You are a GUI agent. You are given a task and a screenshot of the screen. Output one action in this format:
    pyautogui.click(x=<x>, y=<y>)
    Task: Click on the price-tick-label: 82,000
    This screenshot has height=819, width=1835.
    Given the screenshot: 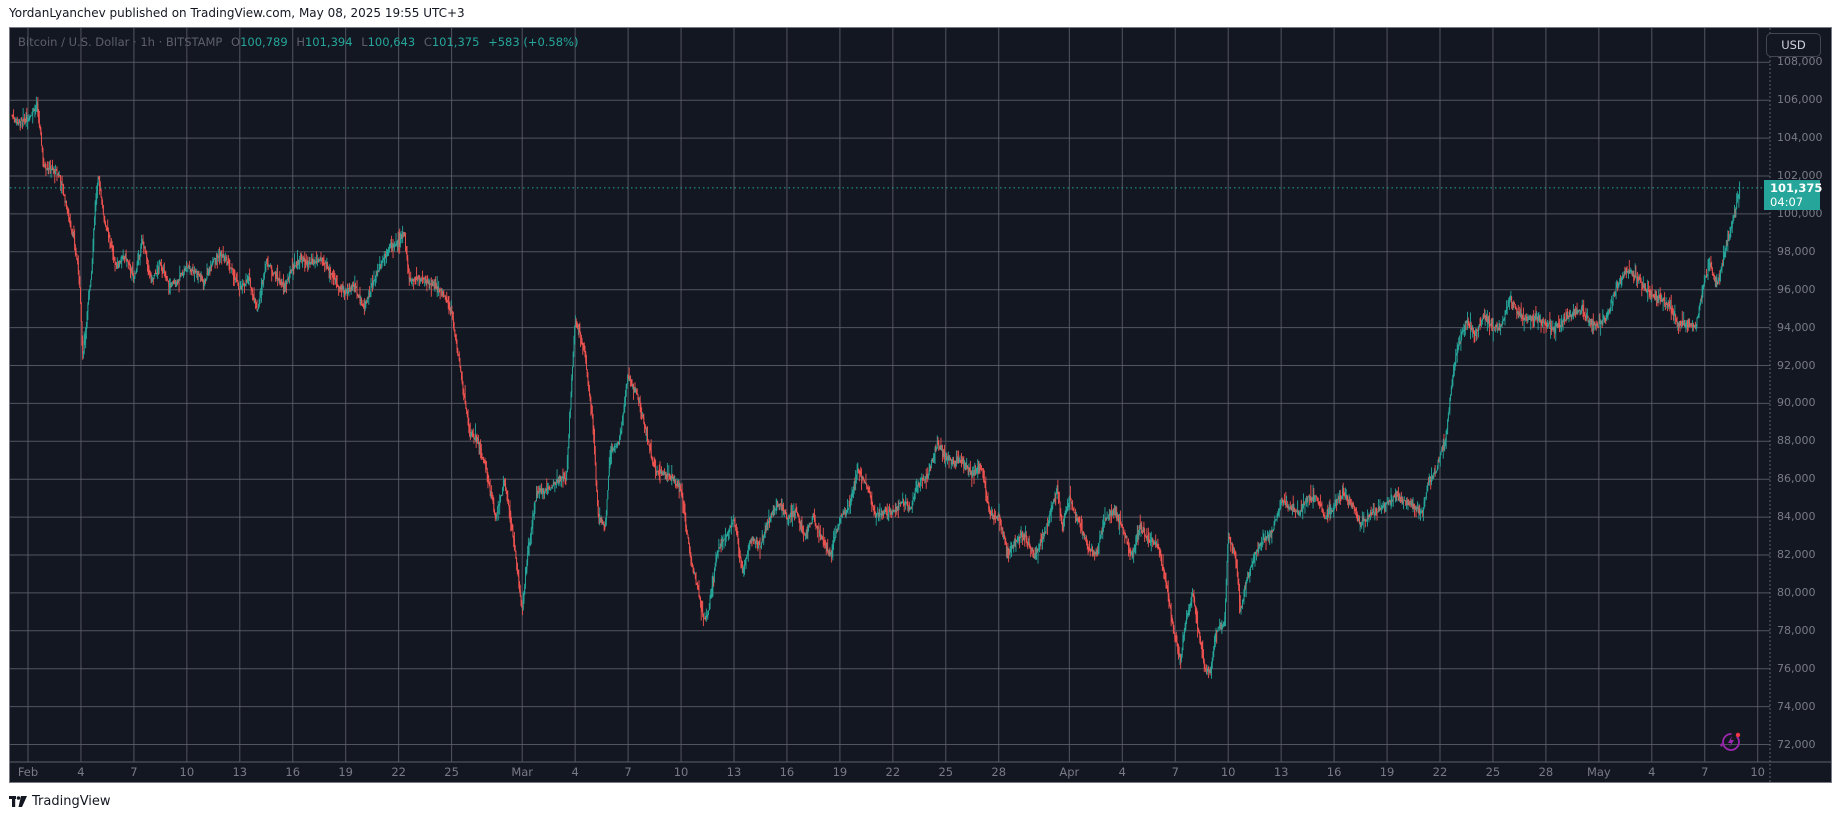 What is the action you would take?
    pyautogui.click(x=1796, y=554)
    